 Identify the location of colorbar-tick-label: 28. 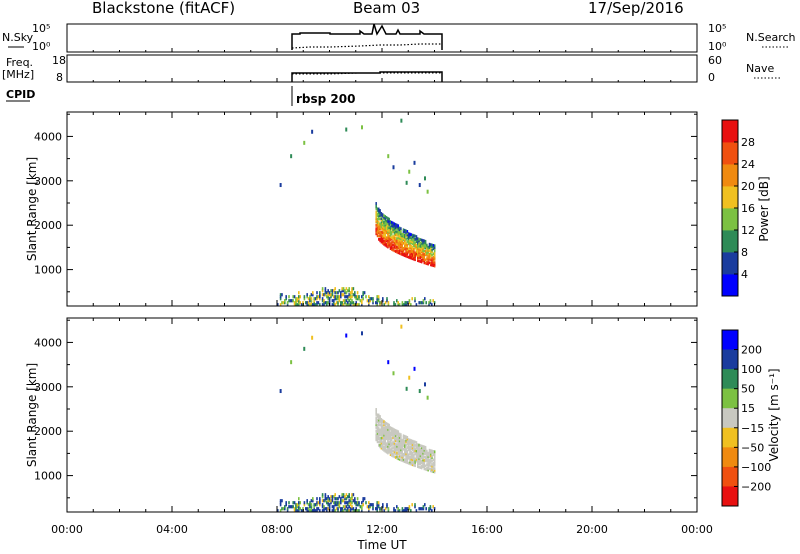
(748, 142).